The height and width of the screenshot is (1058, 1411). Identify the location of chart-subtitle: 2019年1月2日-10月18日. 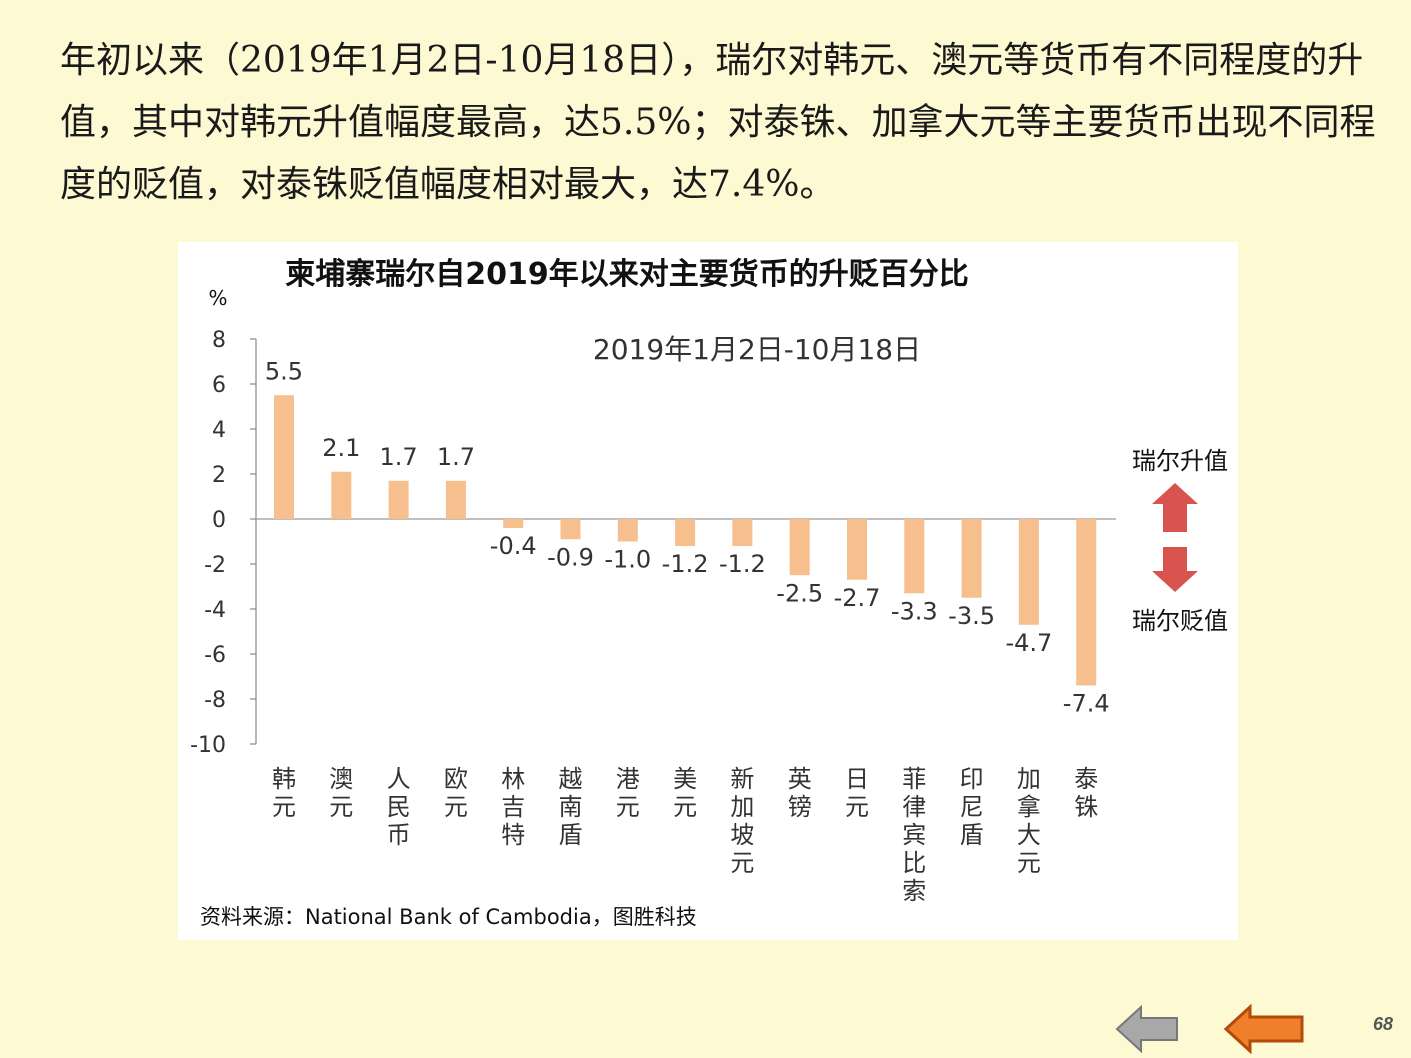
(757, 349).